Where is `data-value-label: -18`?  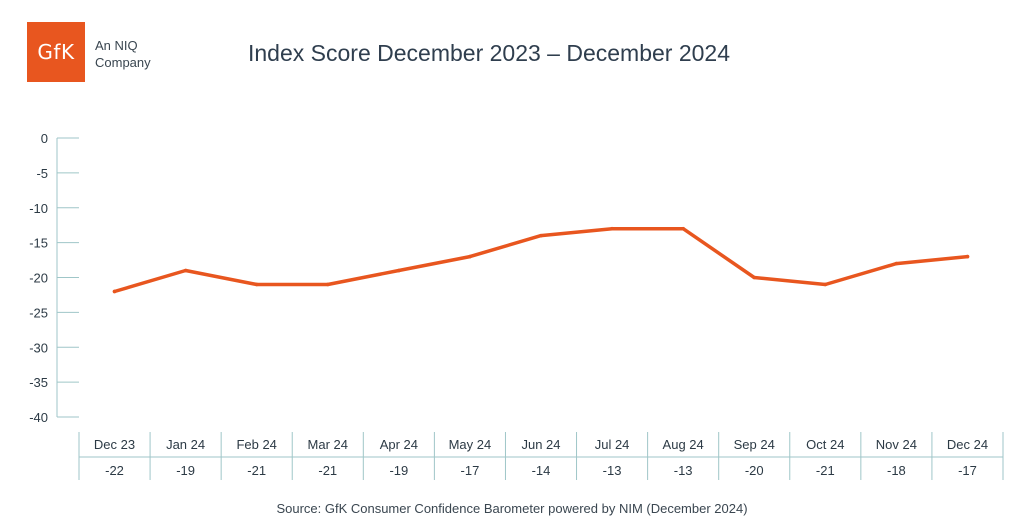 data-value-label: -18 is located at coordinates (896, 470).